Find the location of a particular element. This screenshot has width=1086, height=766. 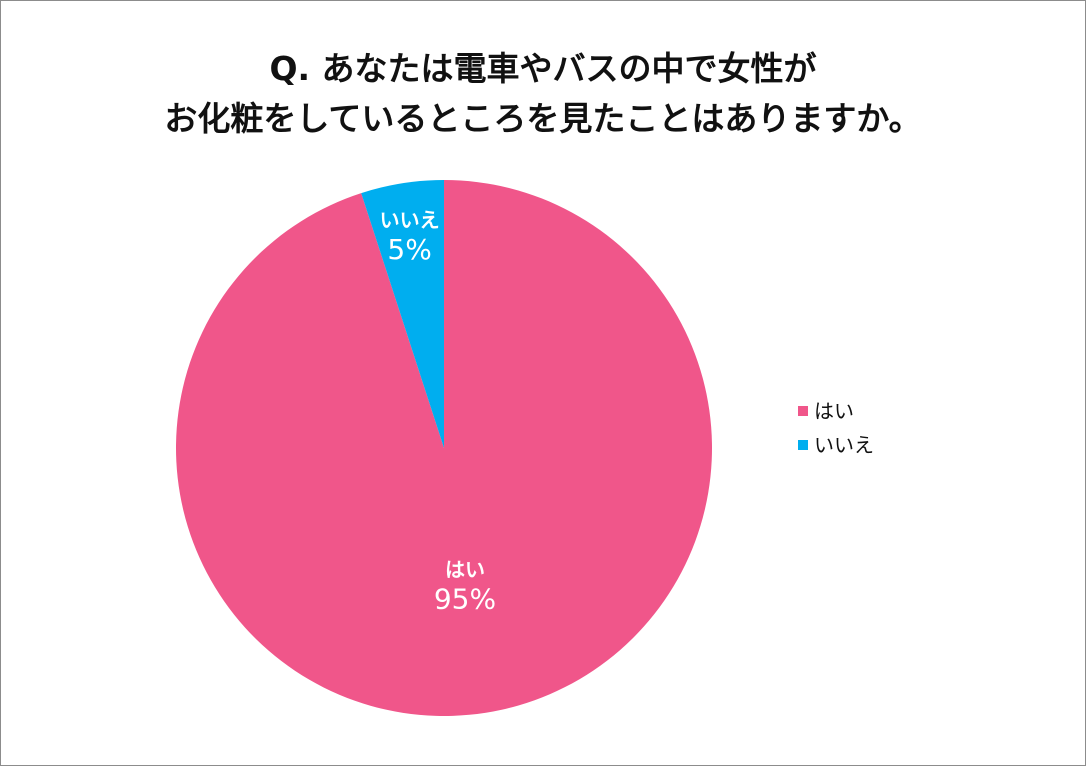

chart-title-line-2: お化粧をしているところを見たことはありますか。 is located at coordinates (543, 118).